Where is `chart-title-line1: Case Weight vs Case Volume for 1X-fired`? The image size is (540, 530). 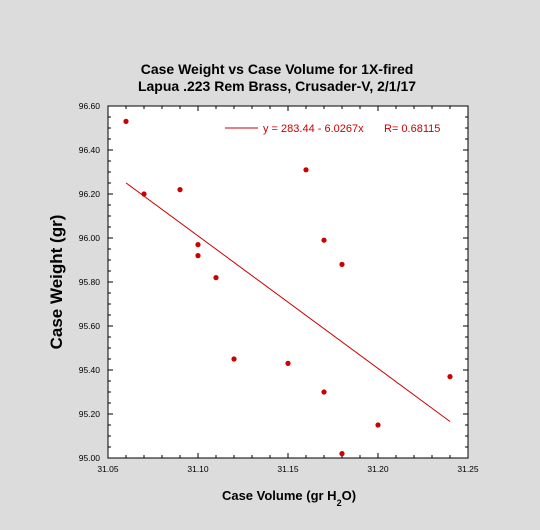
chart-title-line1: Case Weight vs Case Volume for 1X-fired is located at coordinates (277, 69).